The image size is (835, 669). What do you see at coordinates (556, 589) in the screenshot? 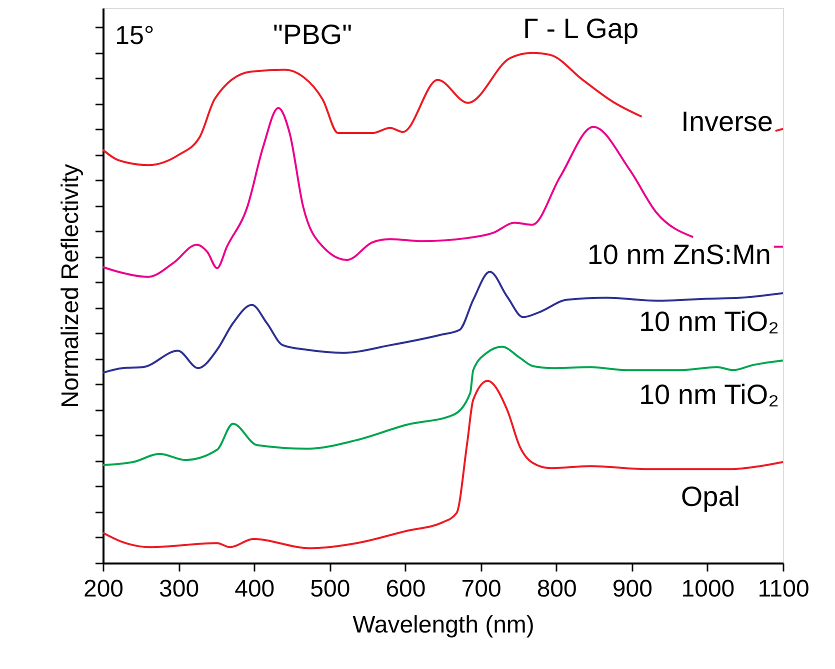
I see `x-tick-label: 800` at bounding box center [556, 589].